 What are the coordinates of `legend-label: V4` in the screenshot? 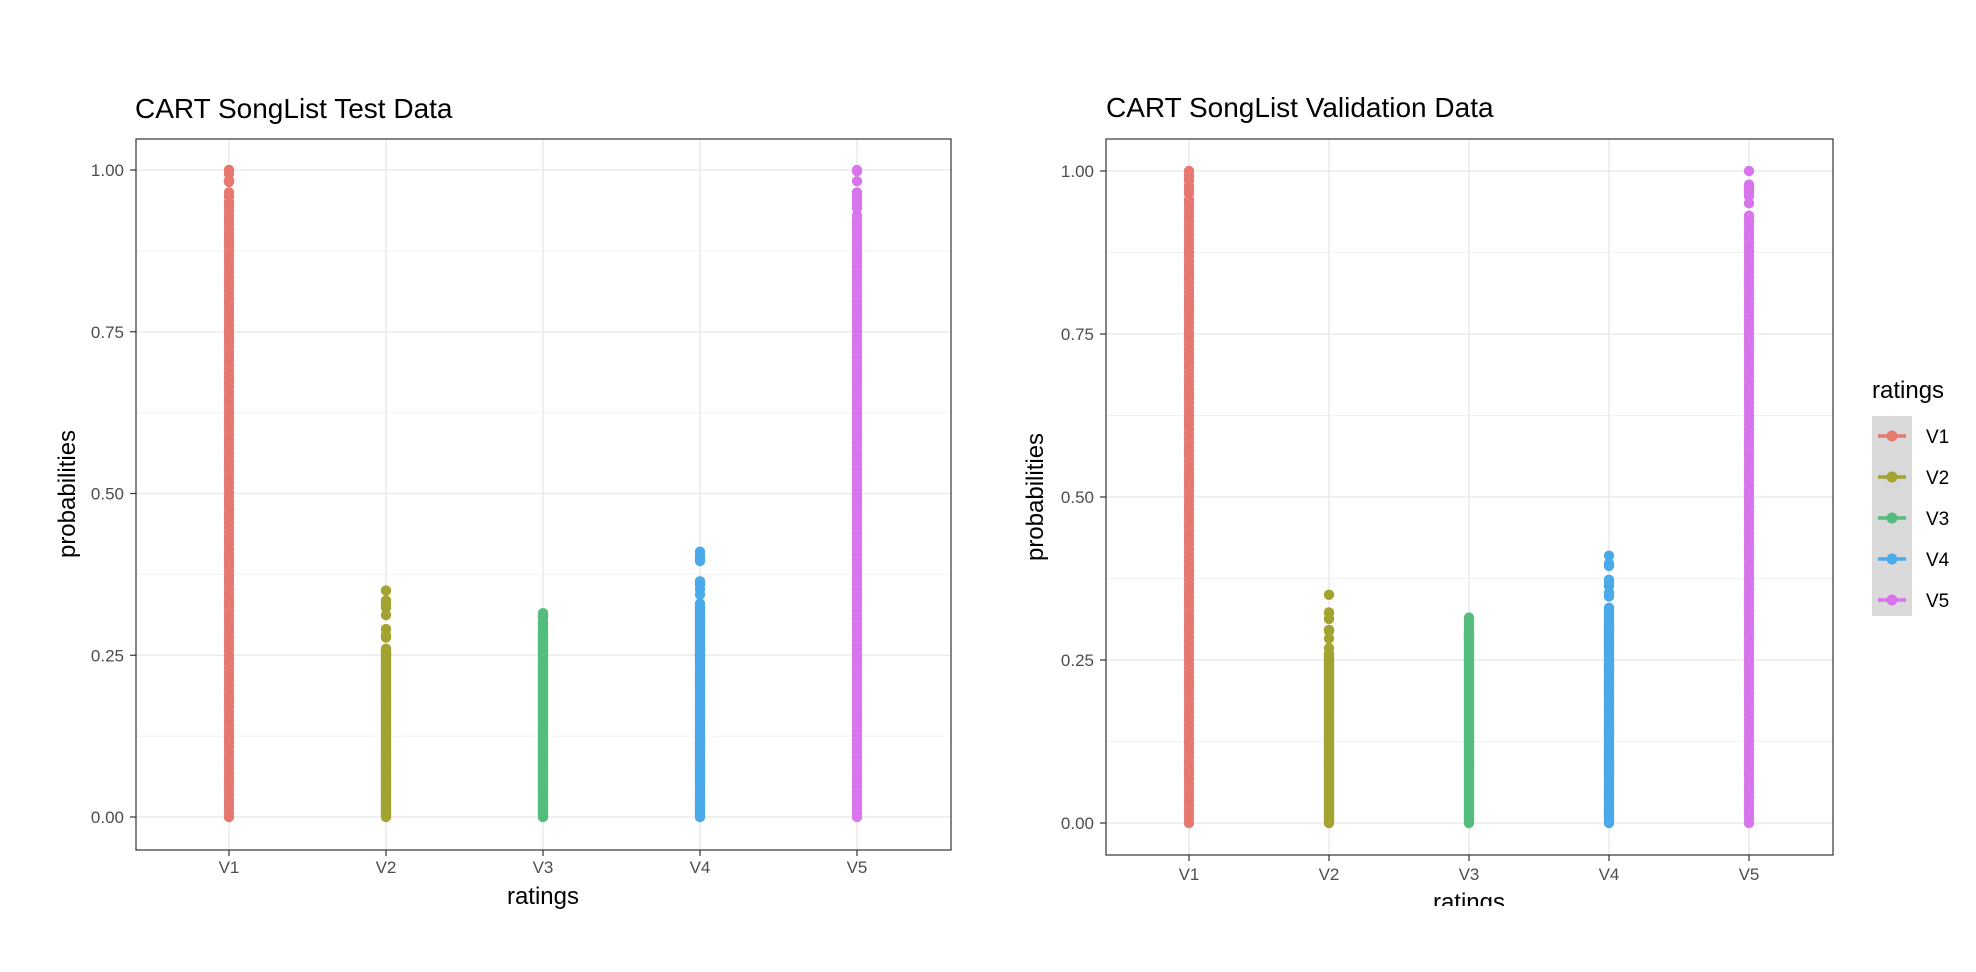 It's located at (1938, 560).